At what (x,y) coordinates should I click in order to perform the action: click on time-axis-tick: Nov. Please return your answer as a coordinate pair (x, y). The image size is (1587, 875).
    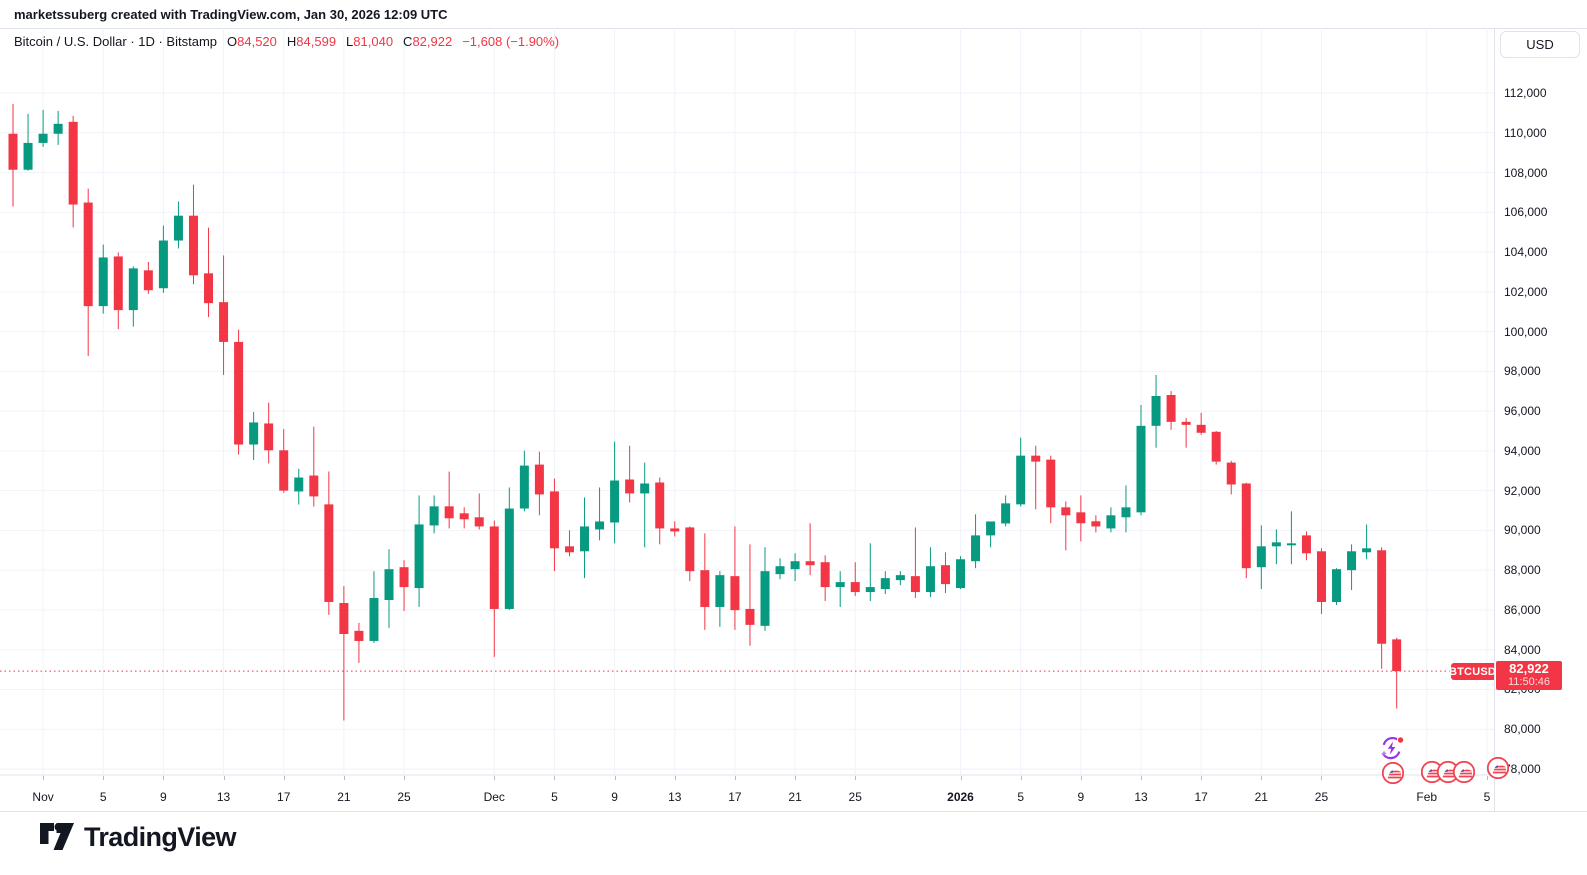
    Looking at the image, I should click on (43, 797).